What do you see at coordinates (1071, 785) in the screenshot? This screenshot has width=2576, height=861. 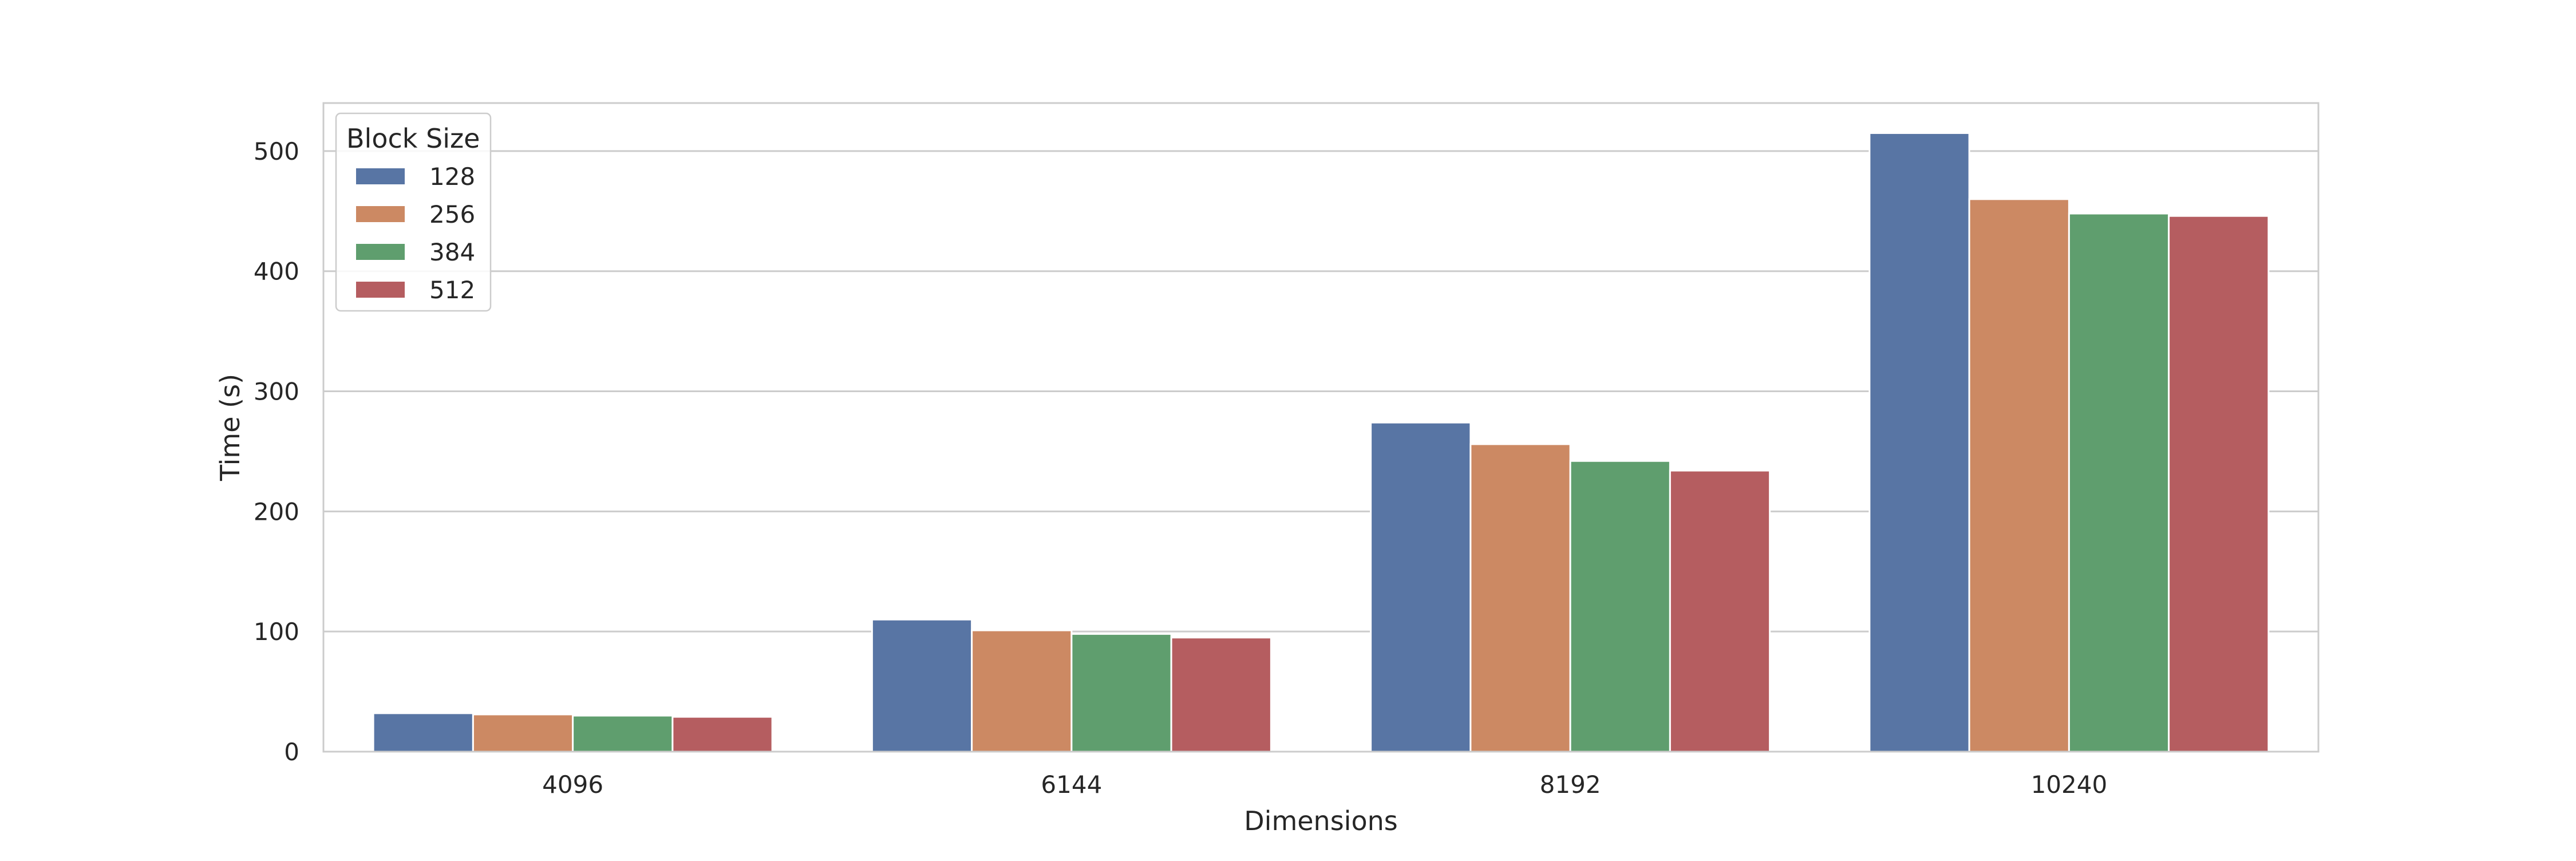 I see `x-tick-label: 6144` at bounding box center [1071, 785].